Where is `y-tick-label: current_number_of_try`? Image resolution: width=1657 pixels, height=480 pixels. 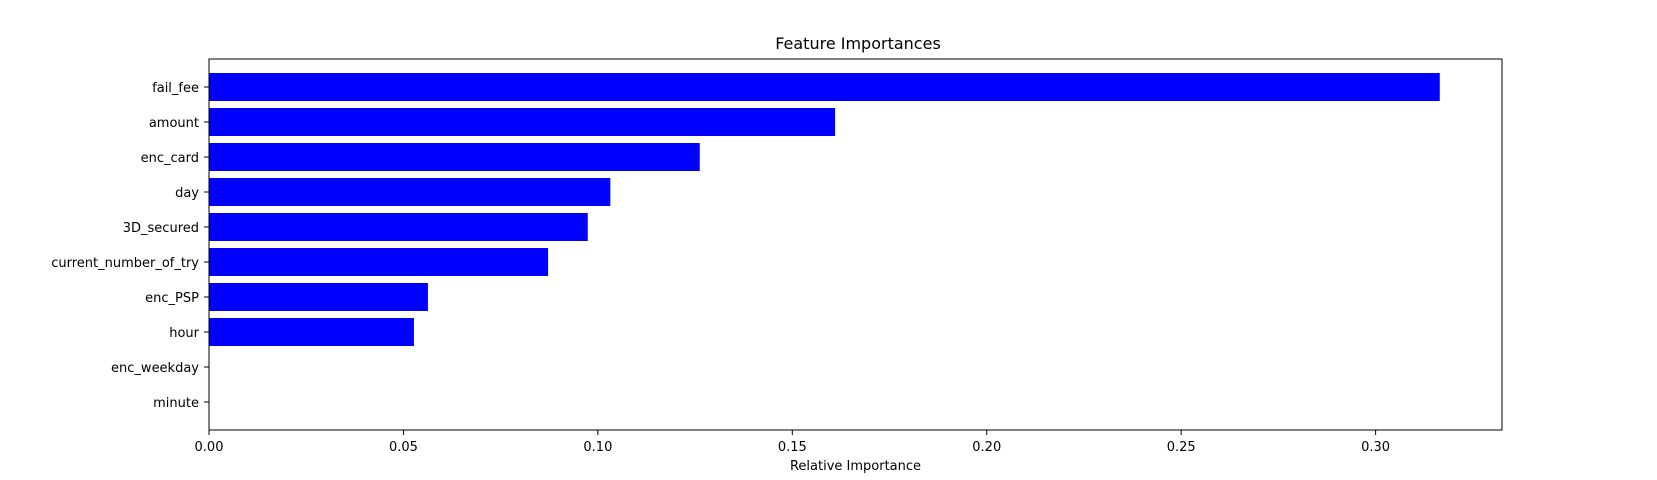
y-tick-label: current_number_of_try is located at coordinates (125, 263).